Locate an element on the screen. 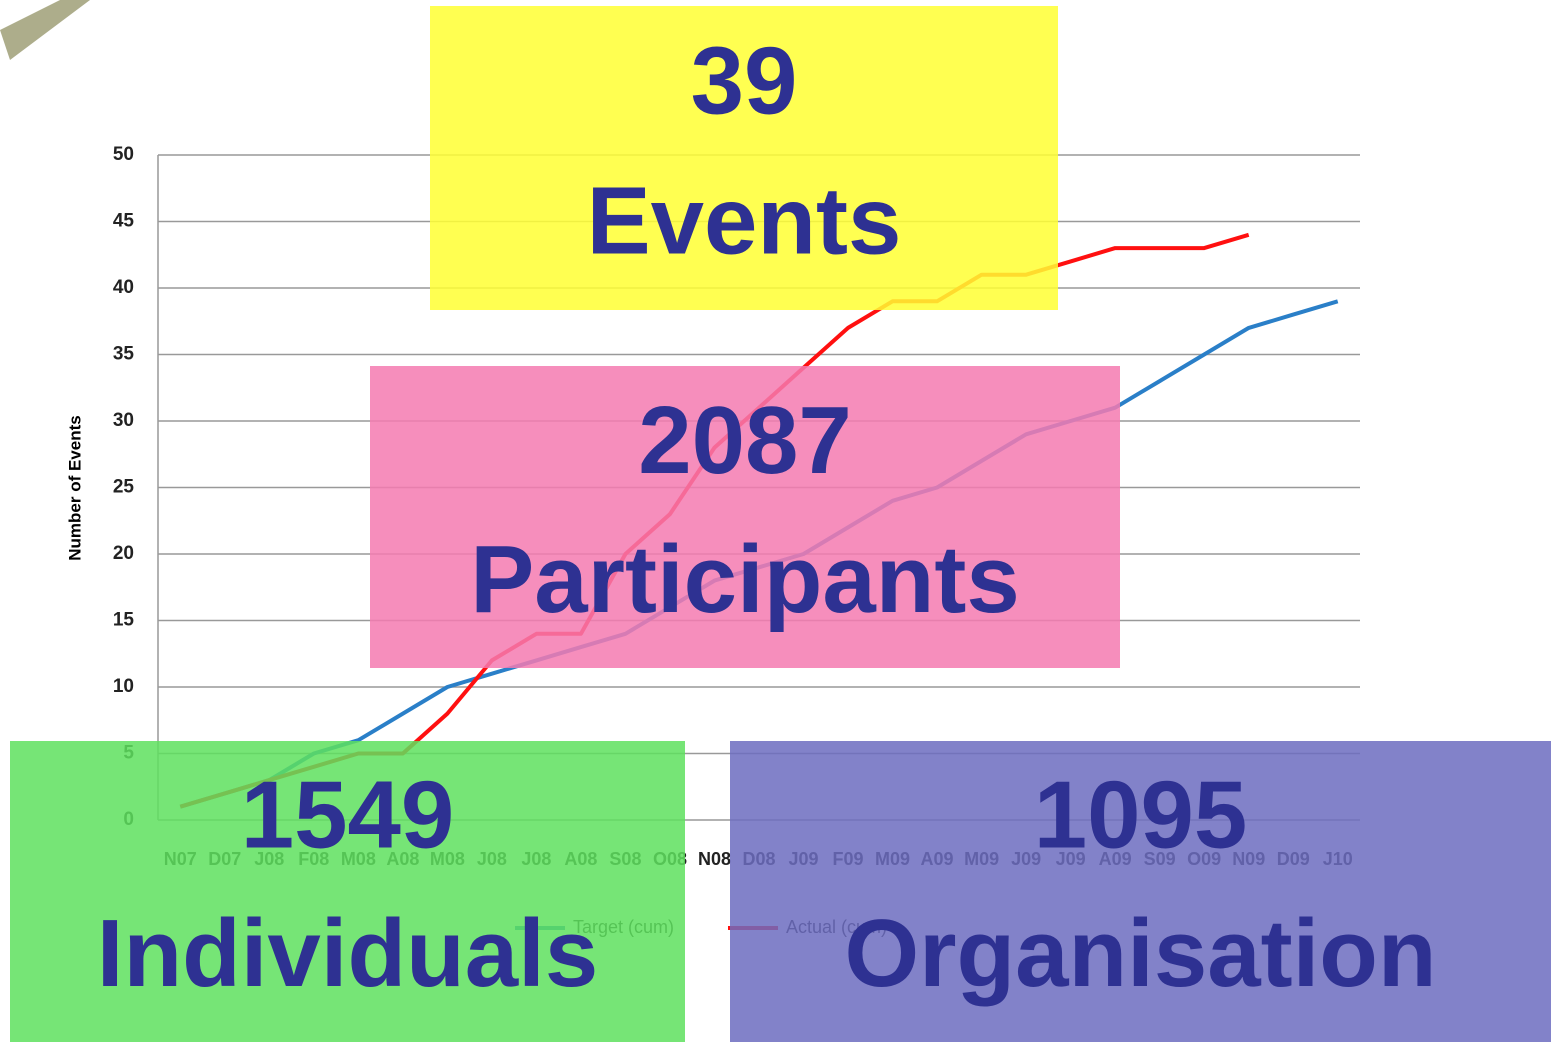 The width and height of the screenshot is (1551, 1042). overlay-number: 1095 is located at coordinates (1141, 815).